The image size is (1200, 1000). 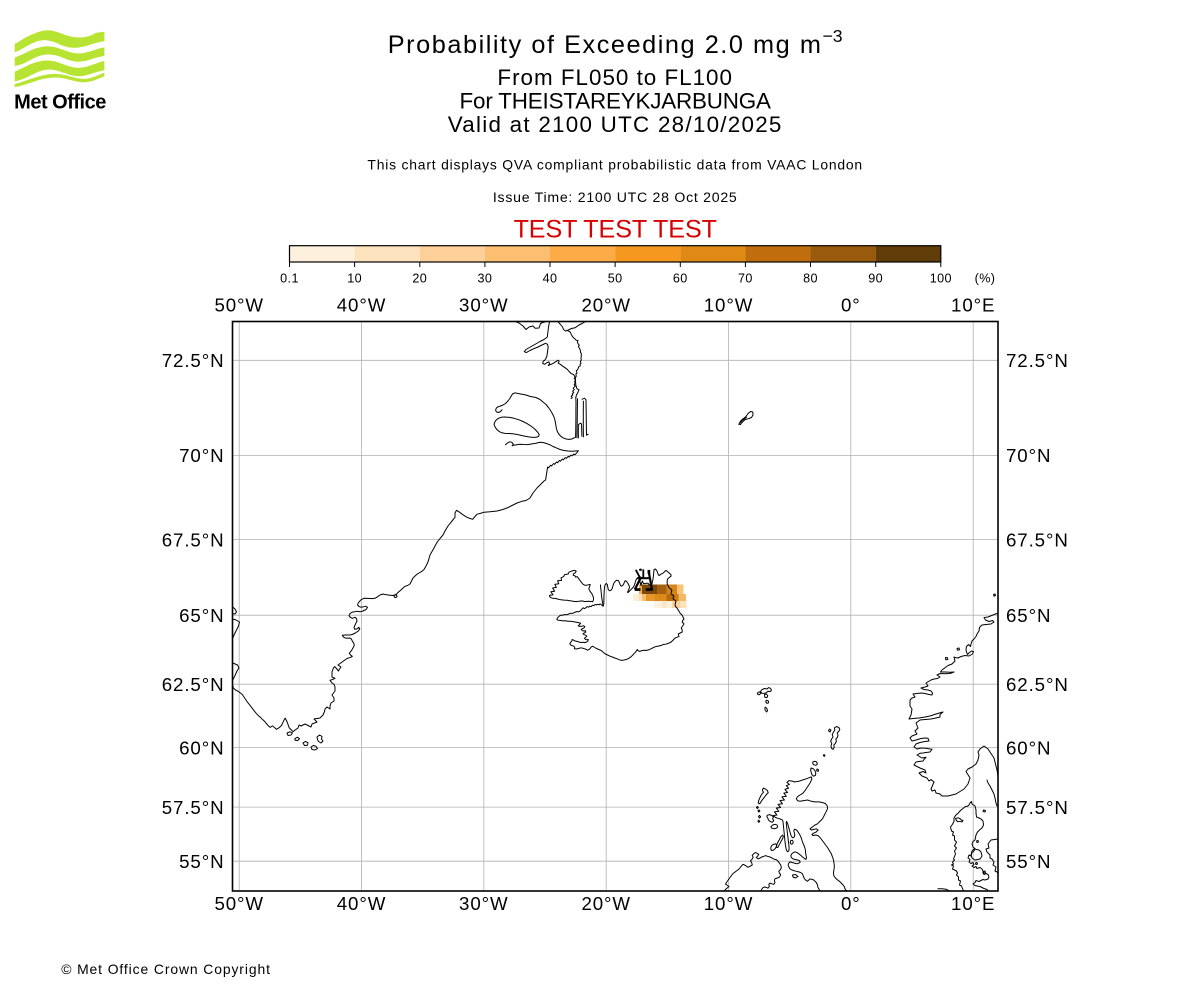 I want to click on svg-text: 0.1, so click(x=289, y=279).